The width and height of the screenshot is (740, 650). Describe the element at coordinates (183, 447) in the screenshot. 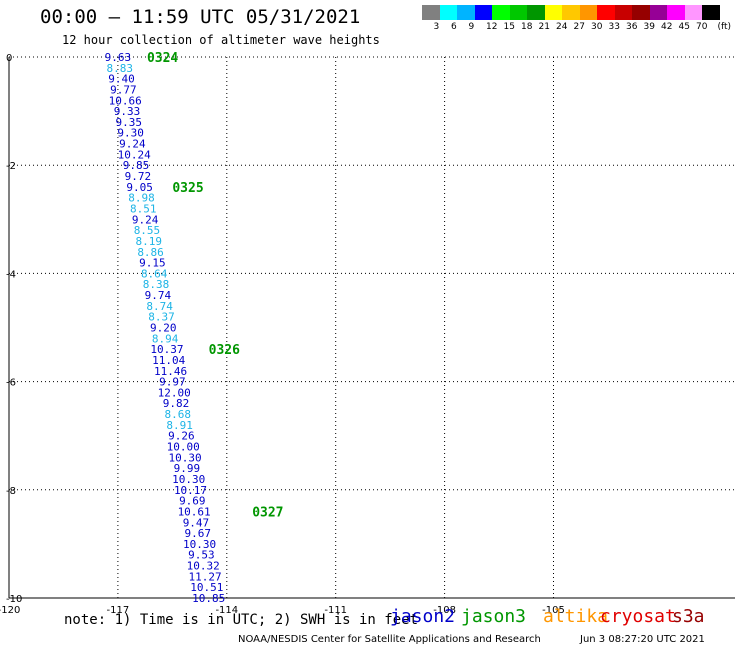

I see `swh-data-label: 10.00` at that location.